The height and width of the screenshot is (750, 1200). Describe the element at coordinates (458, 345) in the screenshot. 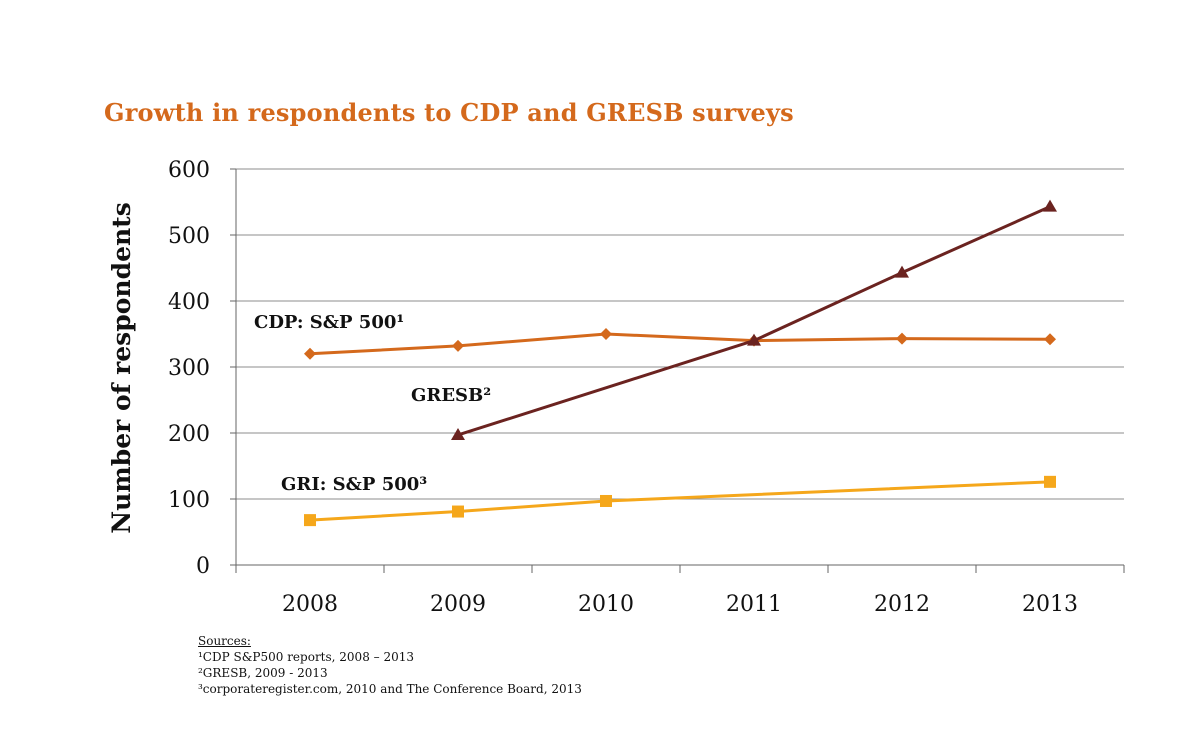

I see `data-point-0-2009` at that location.